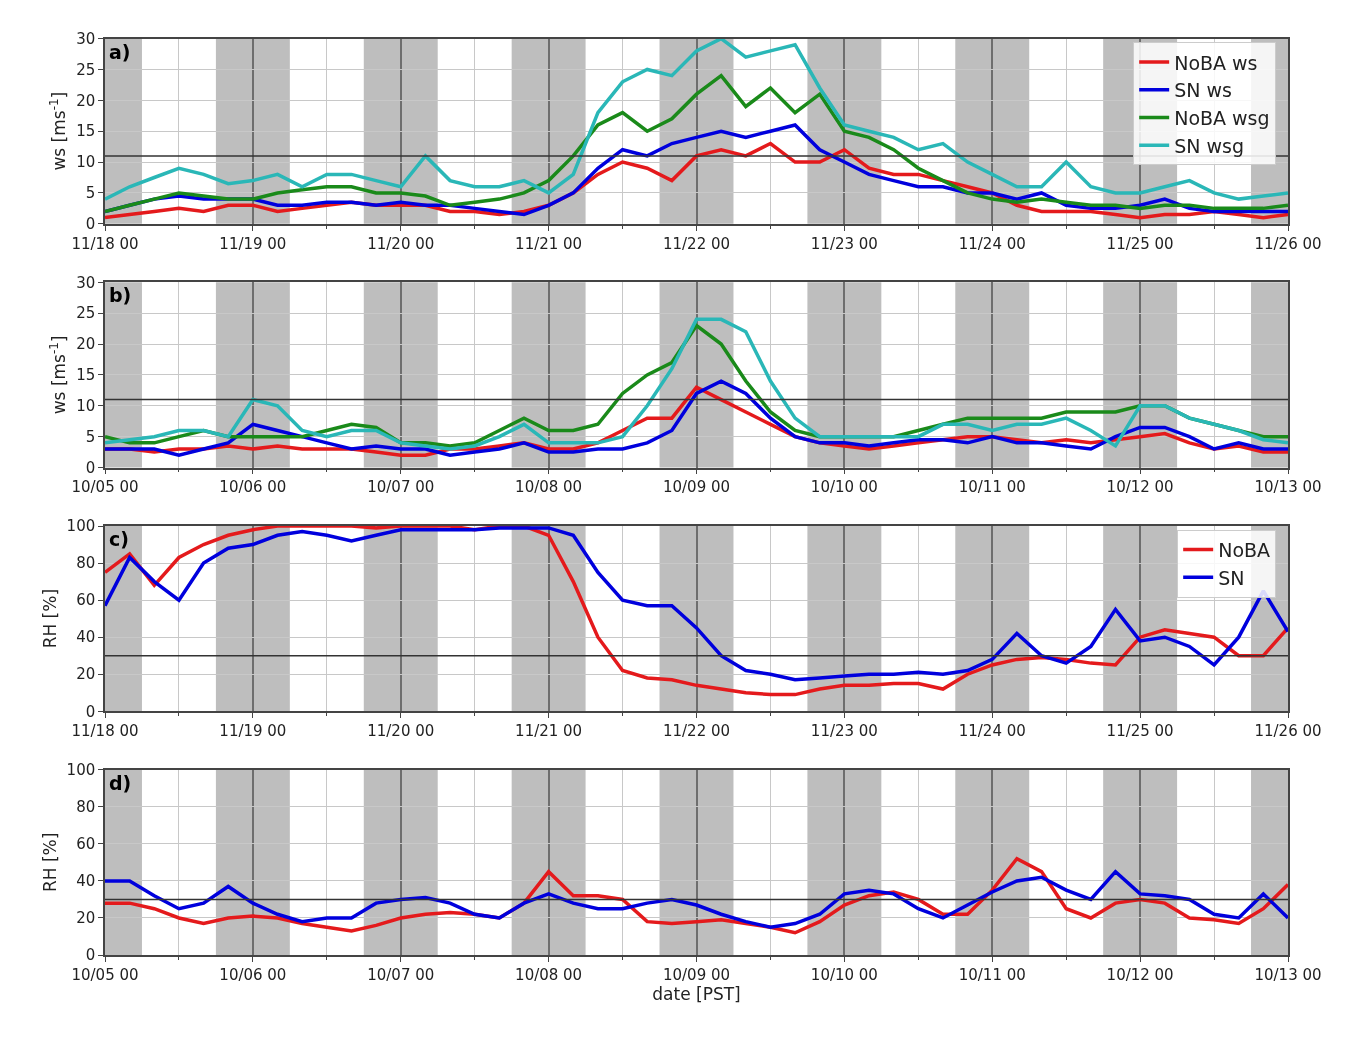  Describe the element at coordinates (120, 52) in the screenshot. I see `chart-title: a)` at that location.